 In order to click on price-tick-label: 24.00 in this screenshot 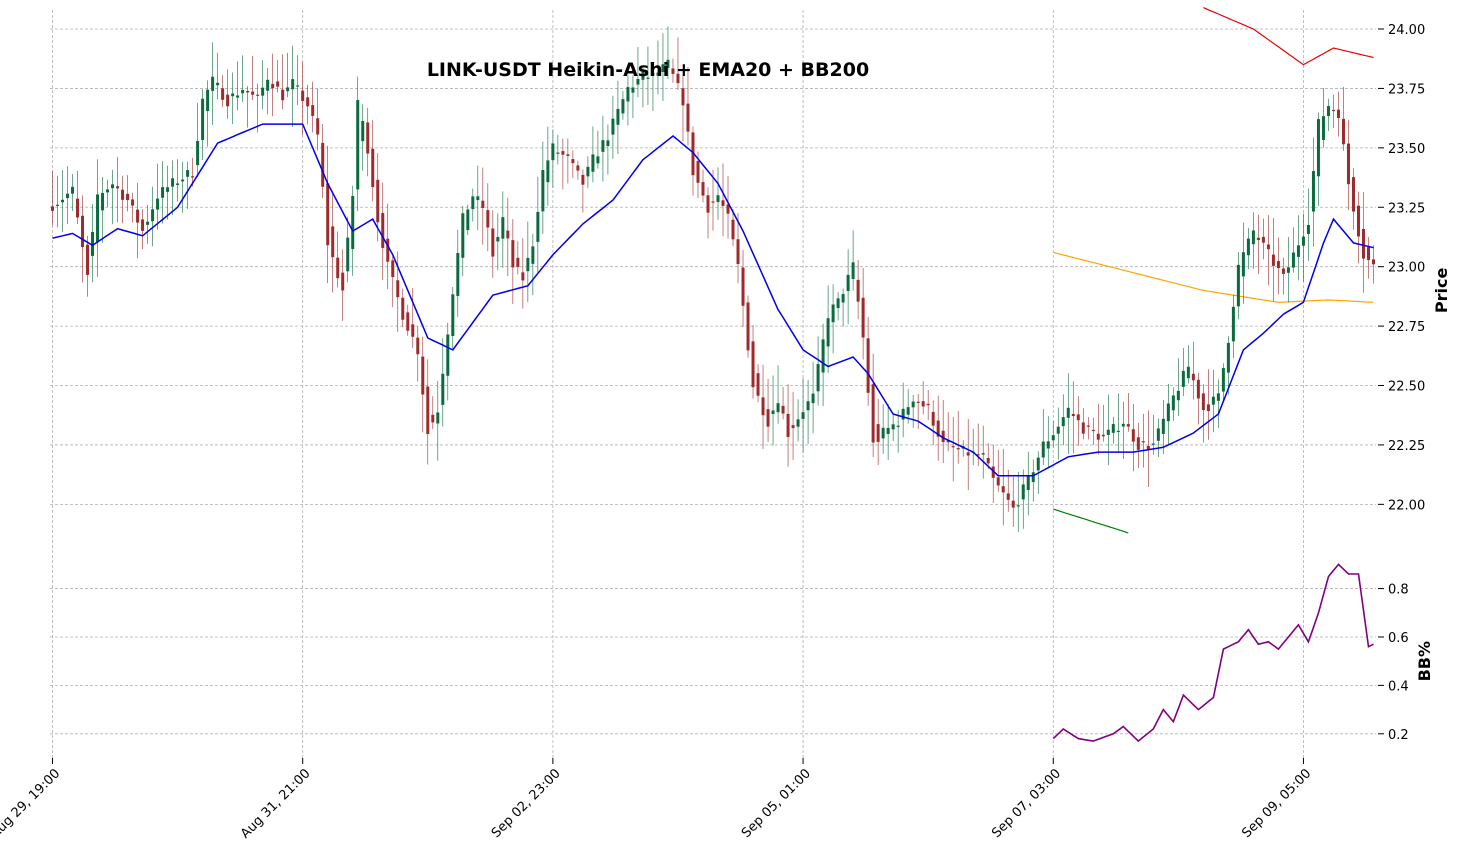, I will do `click(1406, 30)`.